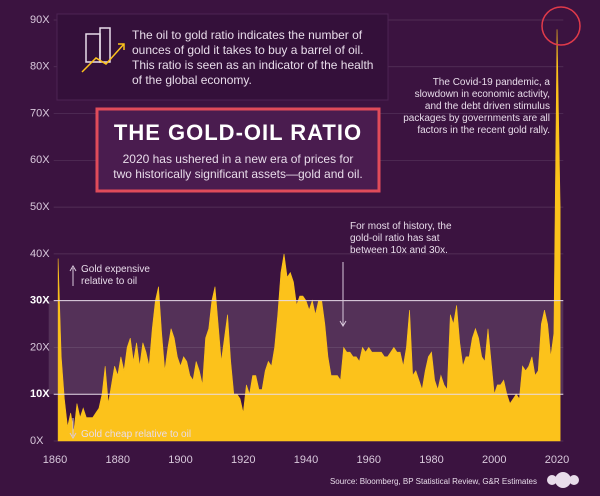 Image resolution: width=600 pixels, height=496 pixels. What do you see at coordinates (40, 301) in the screenshot?
I see `y-tick-label: 30X` at bounding box center [40, 301].